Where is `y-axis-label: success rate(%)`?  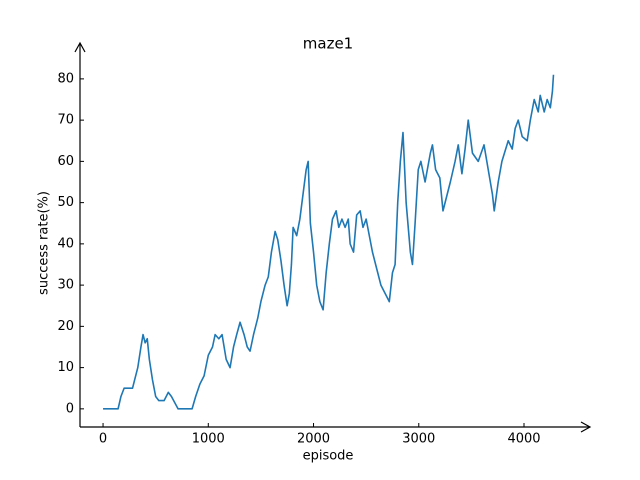
y-axis-label: success rate(%) is located at coordinates (44, 243).